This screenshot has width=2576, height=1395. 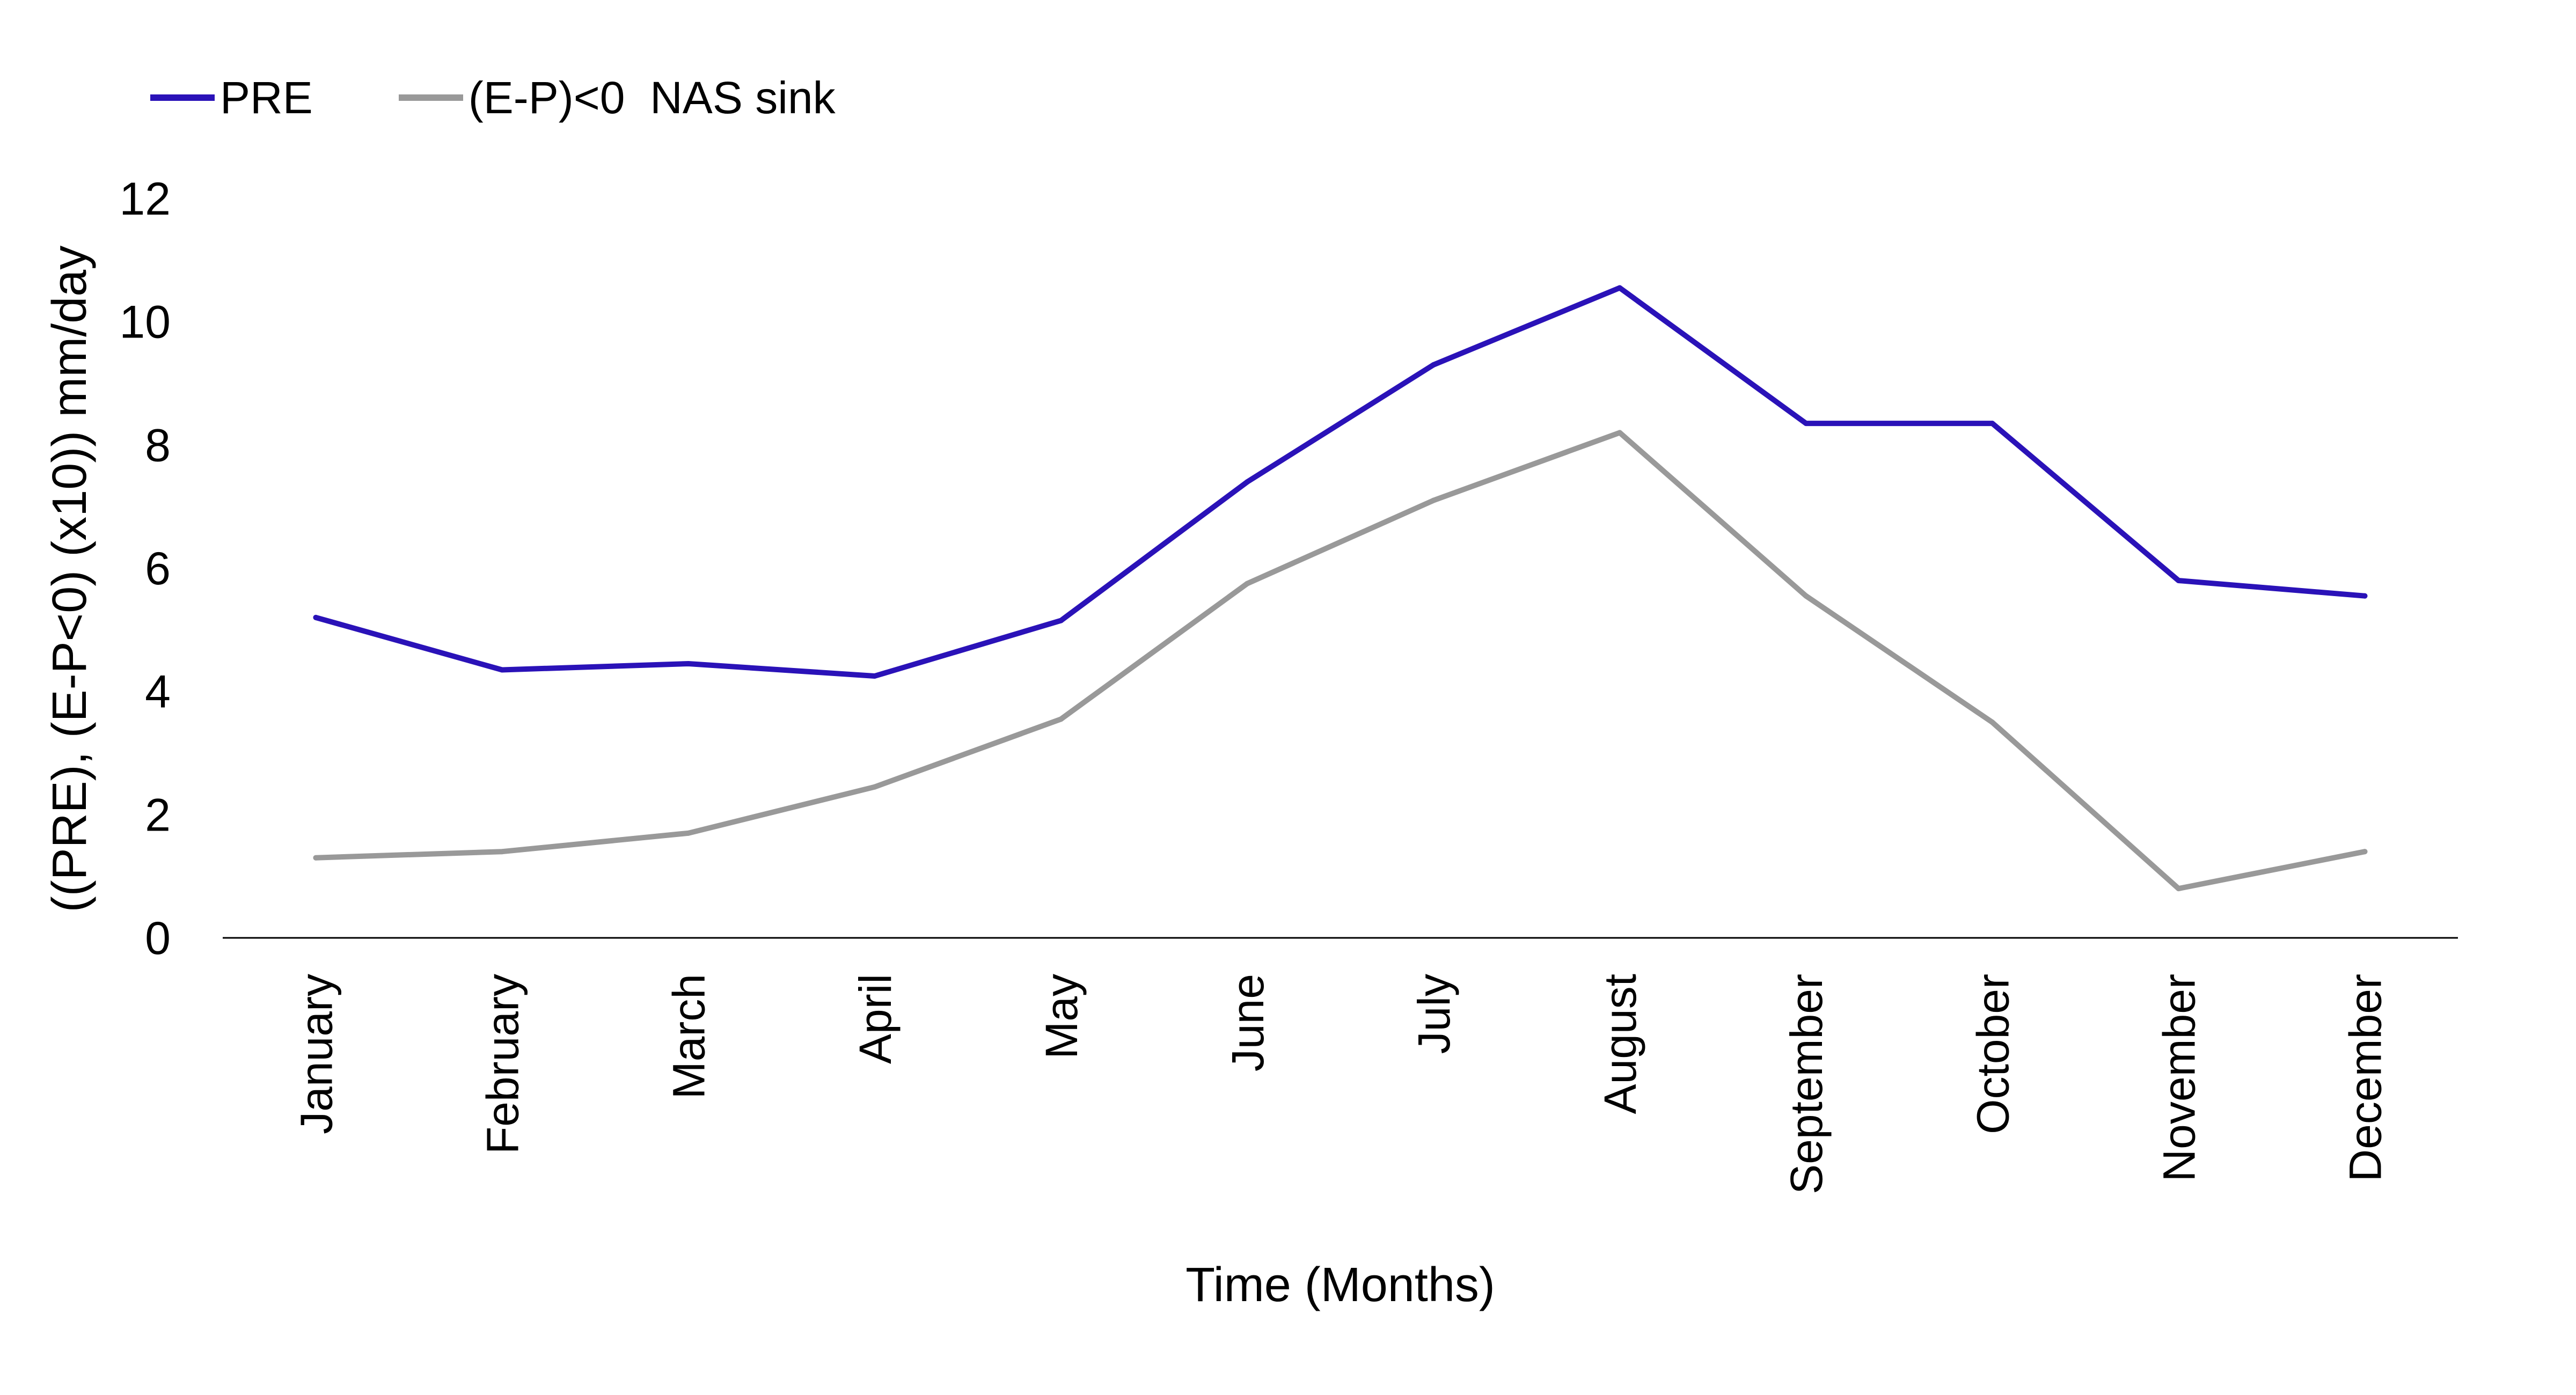 What do you see at coordinates (182, 97) in the screenshot?
I see `legend-swatch-pre` at bounding box center [182, 97].